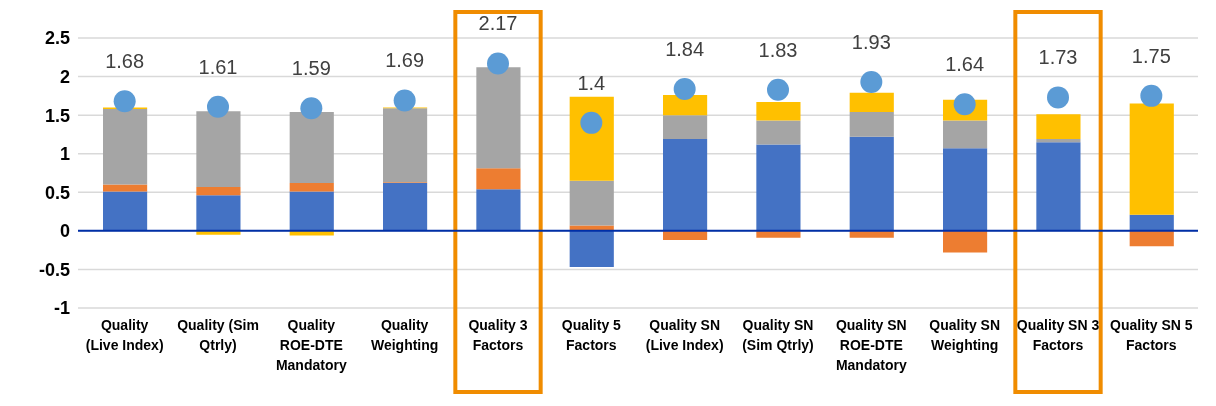  Describe the element at coordinates (965, 335) in the screenshot. I see `x-tick-label: Quality SN Weighting` at that location.